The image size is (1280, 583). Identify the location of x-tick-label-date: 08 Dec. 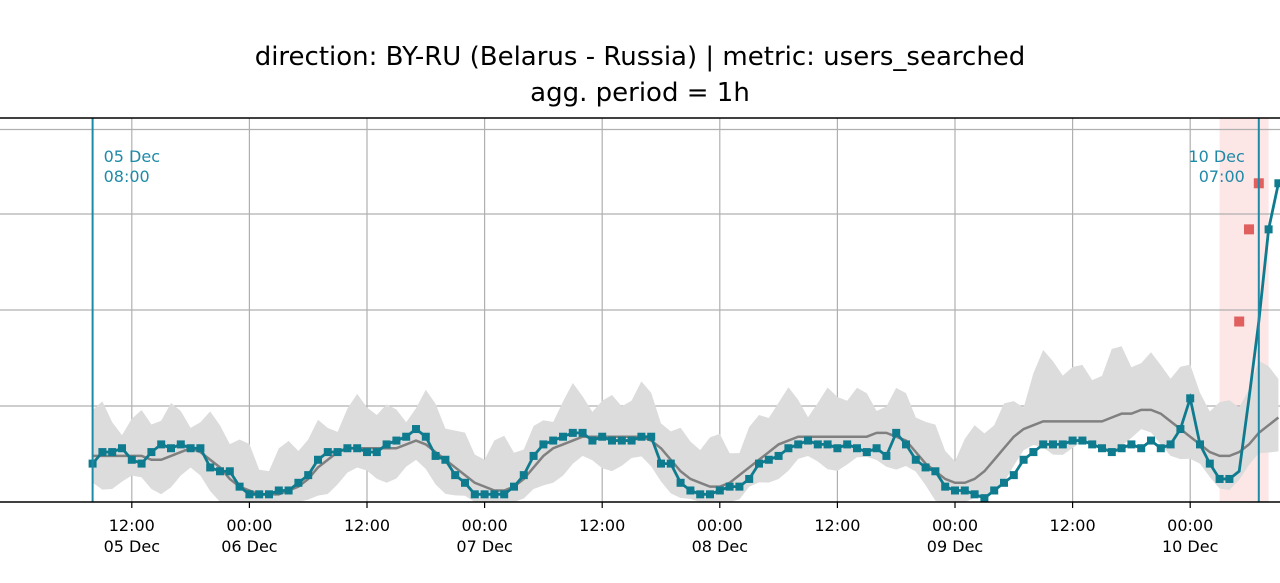
(720, 546).